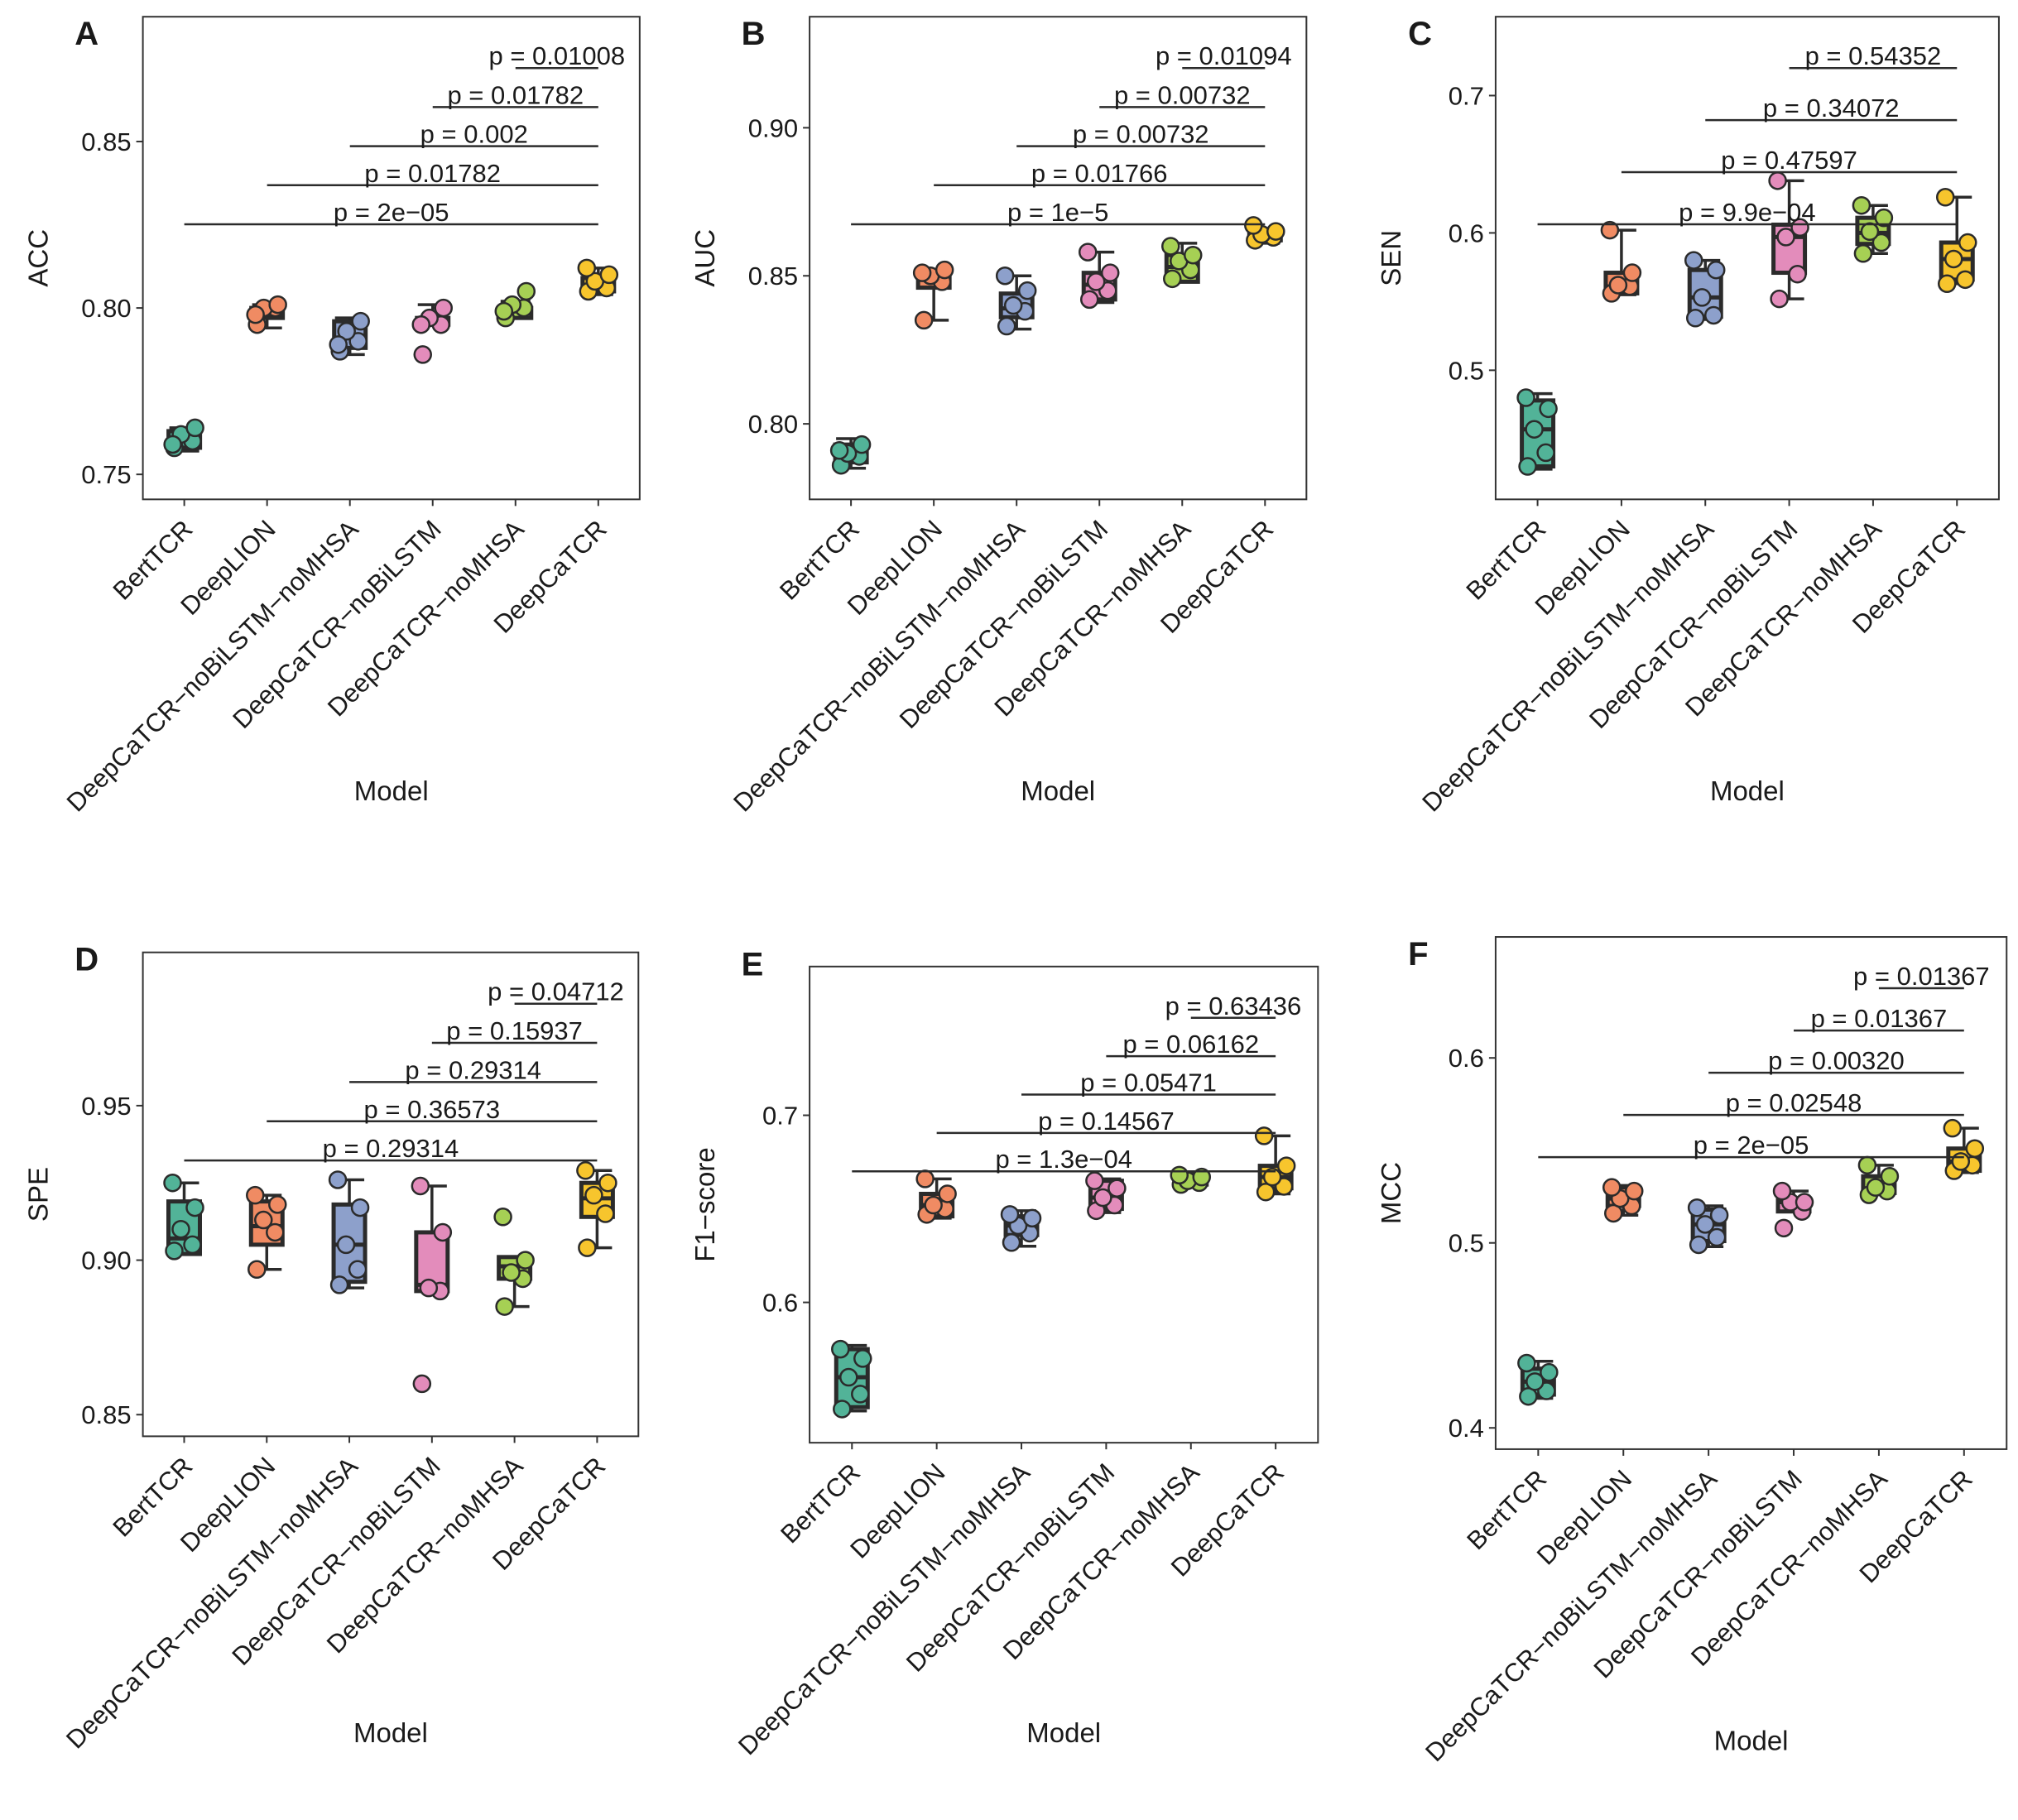 This screenshot has height=1820, width=2018. I want to click on p-value-label: p = 0.14567, so click(1106, 1121).